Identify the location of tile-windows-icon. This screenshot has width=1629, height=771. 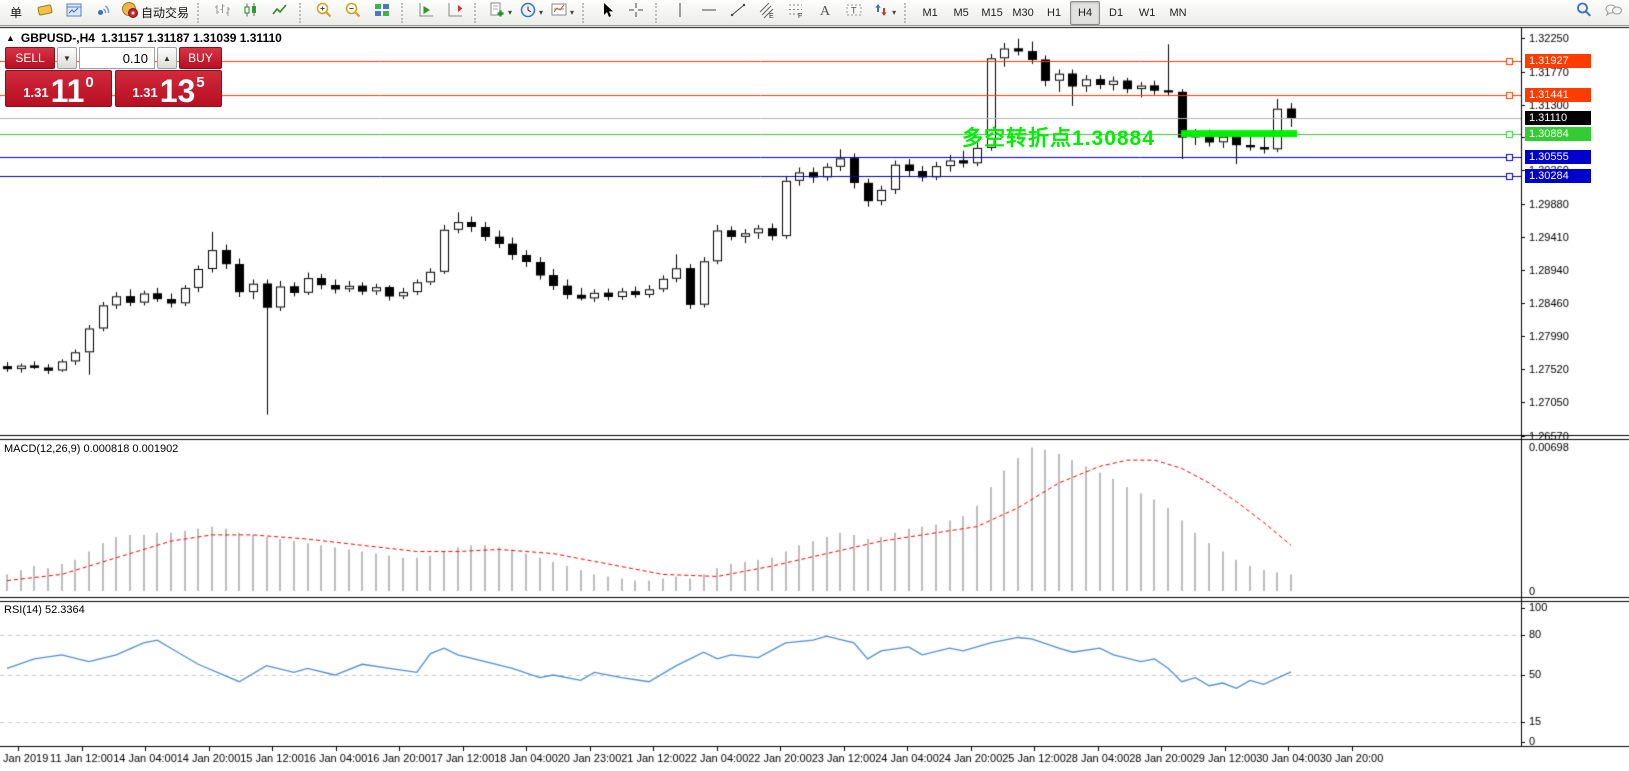
(382, 12).